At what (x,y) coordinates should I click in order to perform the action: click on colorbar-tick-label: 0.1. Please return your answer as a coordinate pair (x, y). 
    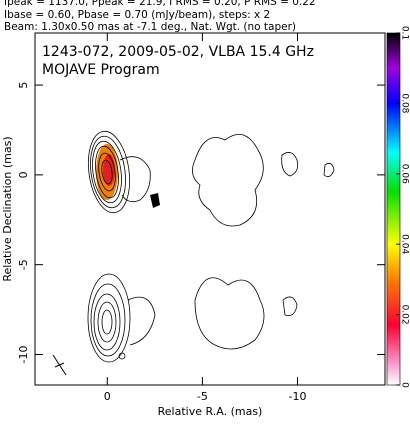
    Looking at the image, I should click on (405, 33).